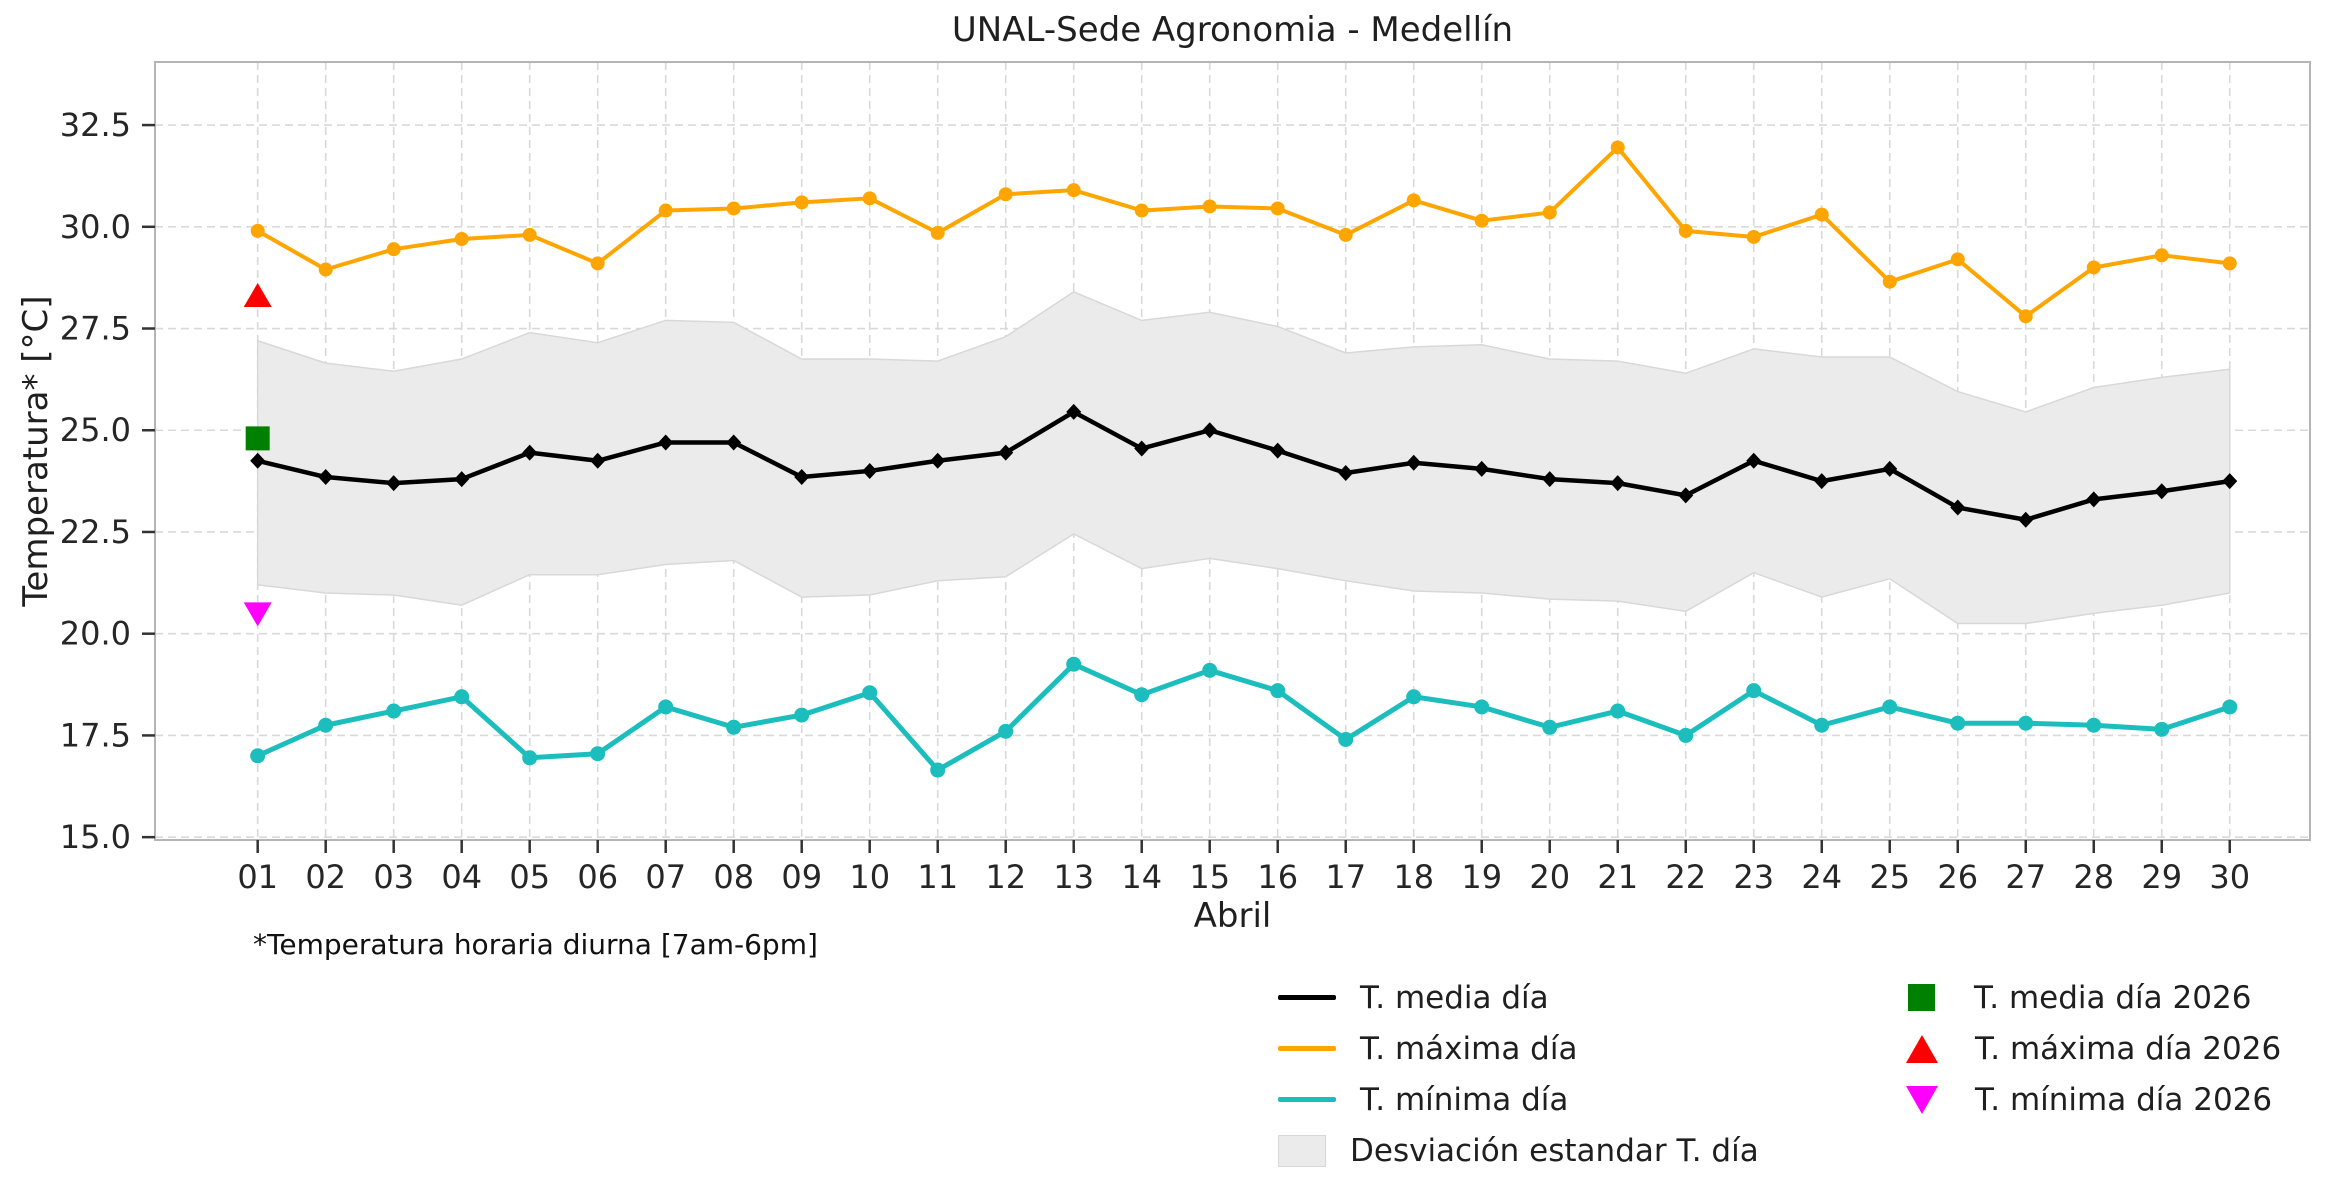 This screenshot has height=1185, width=2349. What do you see at coordinates (1922, 1099) in the screenshot?
I see `magenta-triangle-down-swatch-icon` at bounding box center [1922, 1099].